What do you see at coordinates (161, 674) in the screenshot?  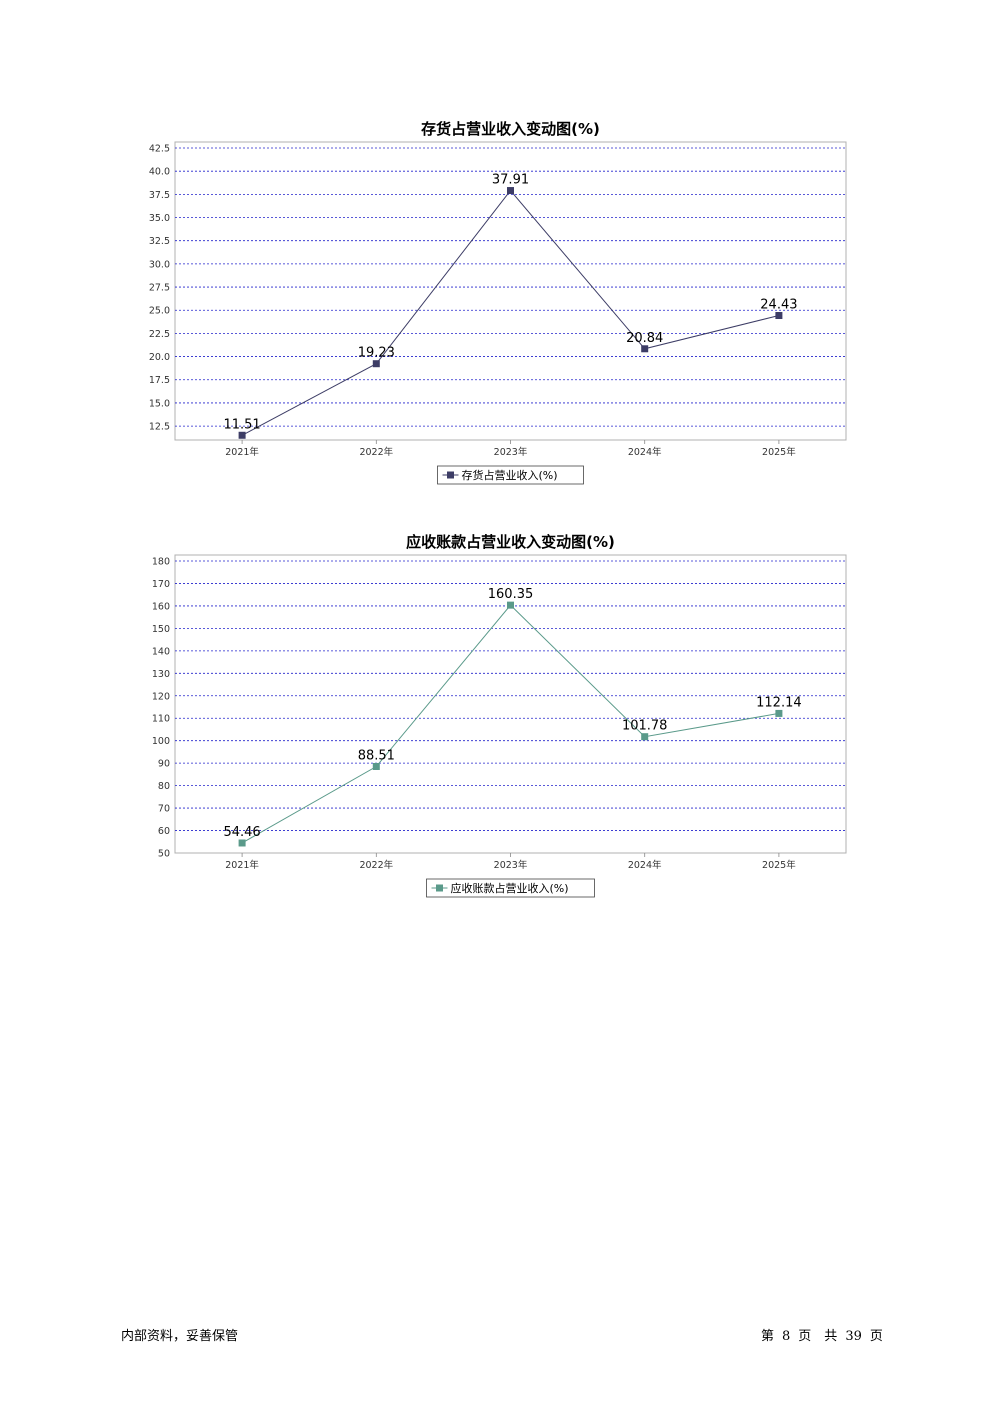 I see `y-tick-label: 130` at bounding box center [161, 674].